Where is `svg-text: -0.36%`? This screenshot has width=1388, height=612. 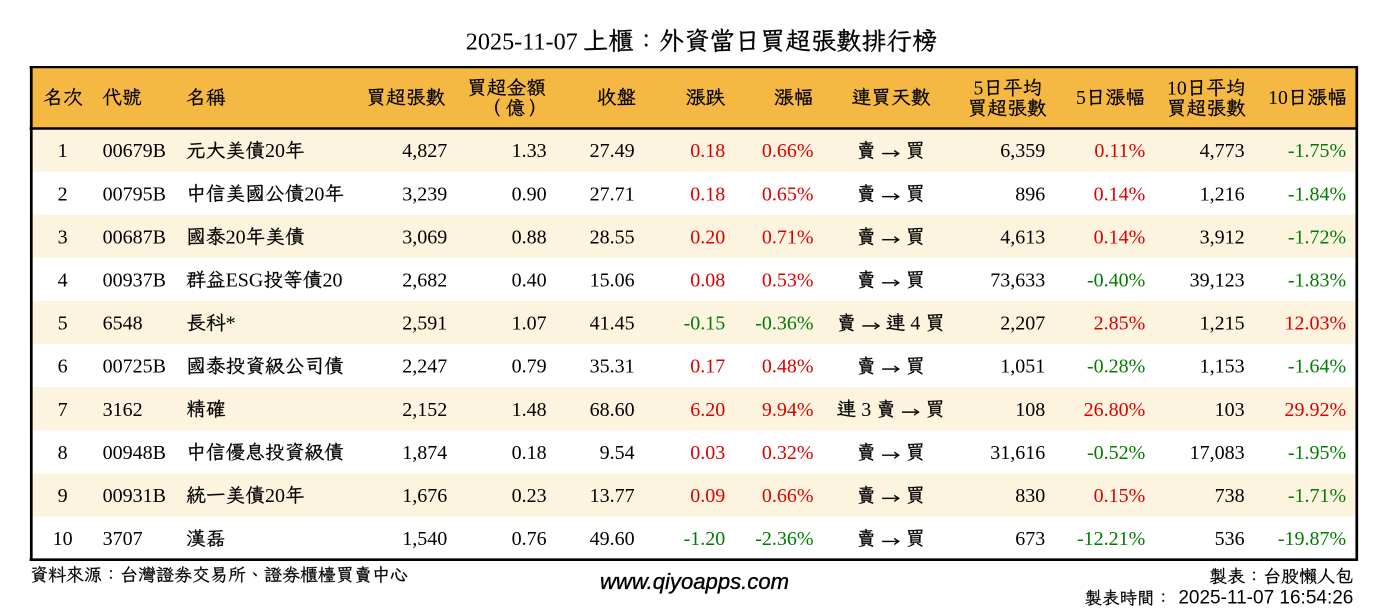
svg-text: -0.36% is located at coordinates (784, 324).